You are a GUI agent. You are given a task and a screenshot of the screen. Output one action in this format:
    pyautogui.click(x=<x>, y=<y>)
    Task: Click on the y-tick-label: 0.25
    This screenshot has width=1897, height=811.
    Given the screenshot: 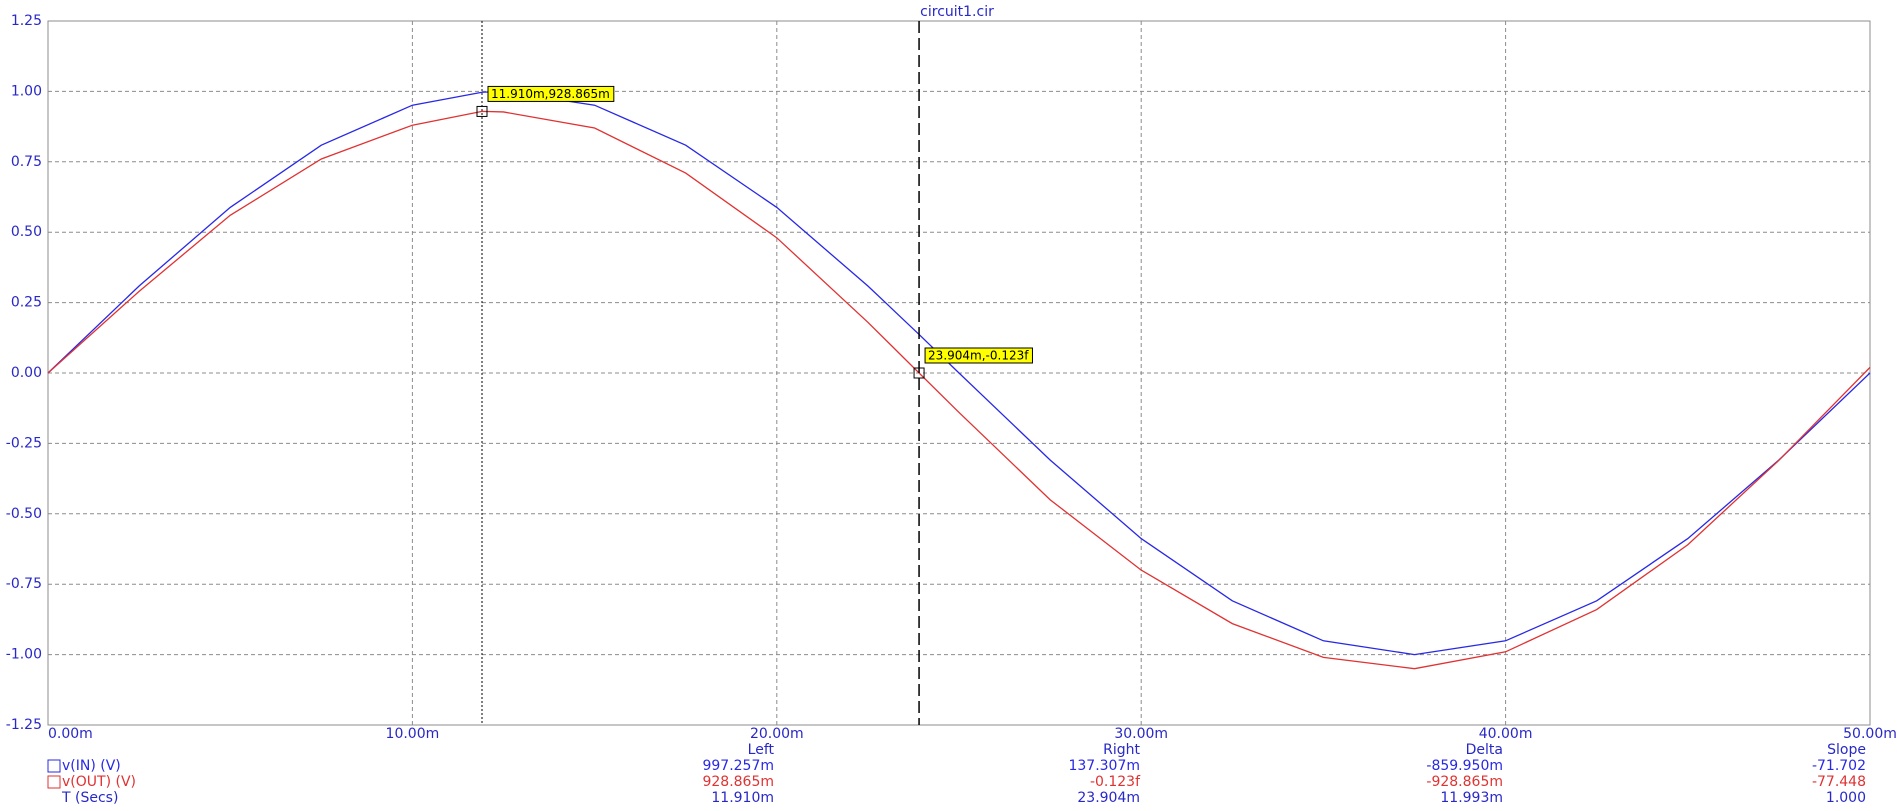 What is the action you would take?
    pyautogui.click(x=26, y=303)
    